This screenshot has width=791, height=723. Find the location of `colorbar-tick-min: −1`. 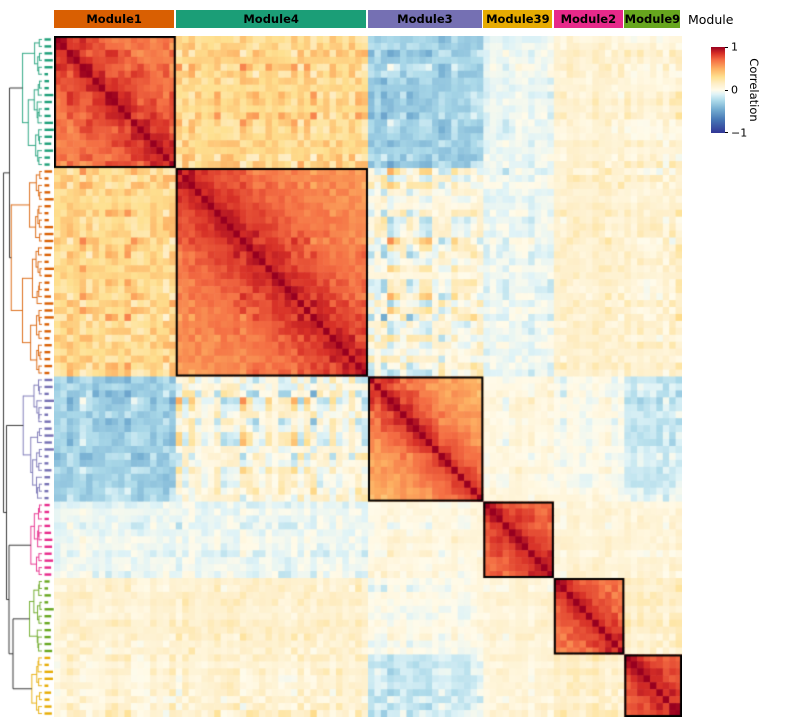

colorbar-tick-min: −1 is located at coordinates (739, 133).